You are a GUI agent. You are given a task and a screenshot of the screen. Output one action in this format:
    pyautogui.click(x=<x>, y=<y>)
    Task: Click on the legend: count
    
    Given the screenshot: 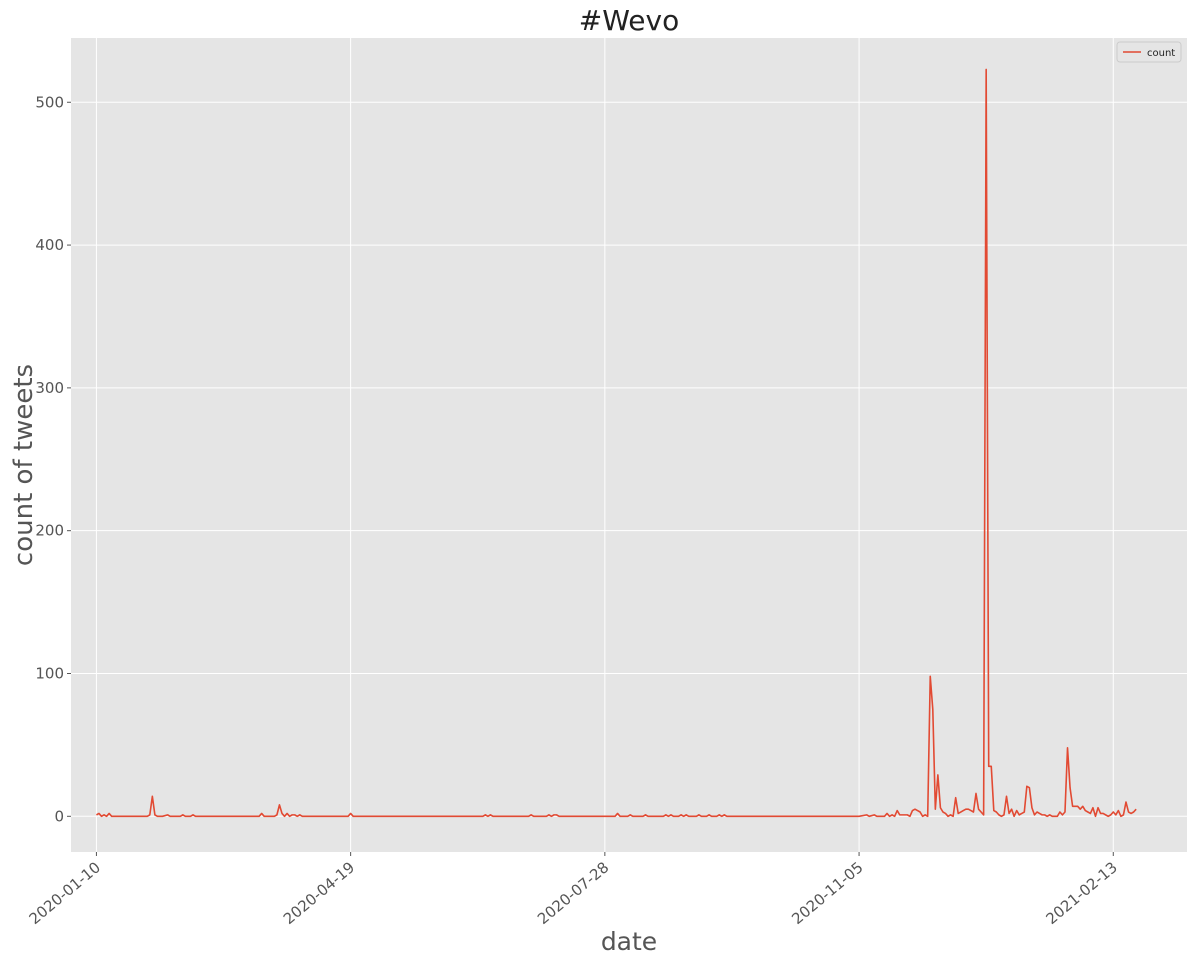 What is the action you would take?
    pyautogui.click(x=1149, y=52)
    